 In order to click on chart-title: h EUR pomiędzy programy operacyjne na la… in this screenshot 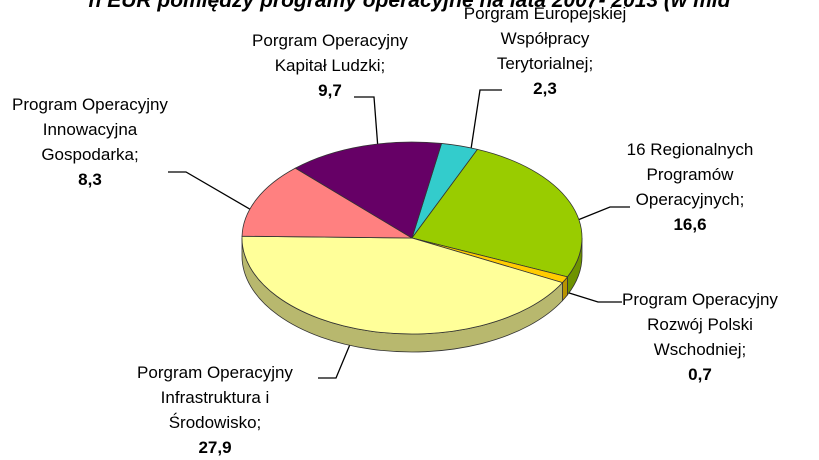, I will do `click(409, 6)`.